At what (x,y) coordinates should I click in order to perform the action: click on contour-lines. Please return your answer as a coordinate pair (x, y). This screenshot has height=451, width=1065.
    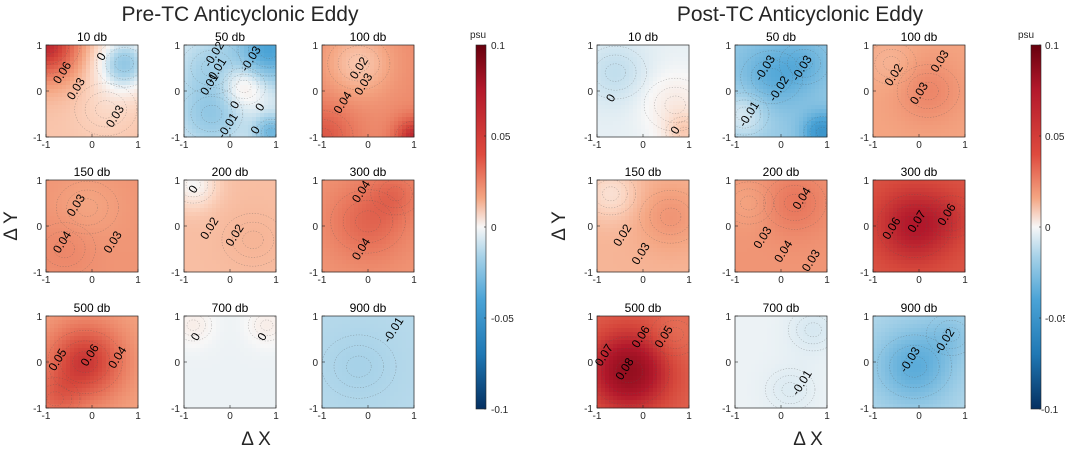
    Looking at the image, I should click on (359, 366).